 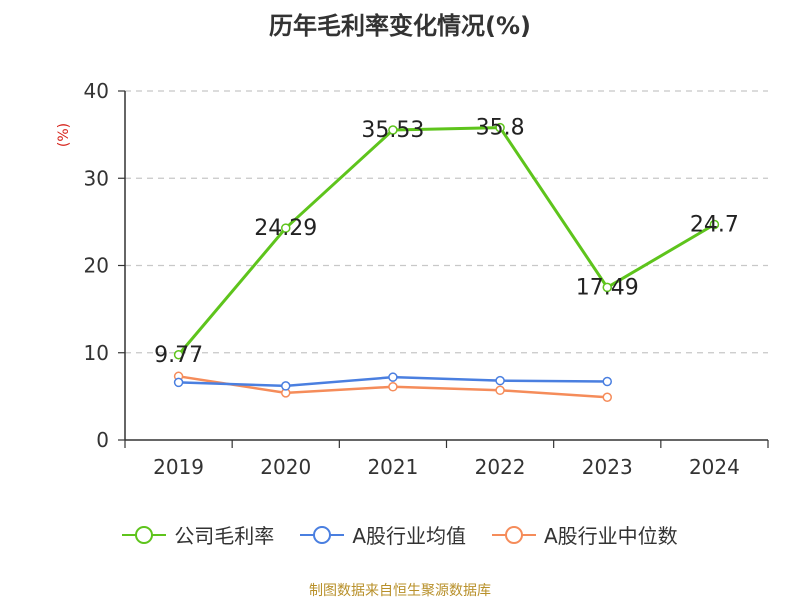 I want to click on legend-label-mean: A股行业均值, so click(x=409, y=536).